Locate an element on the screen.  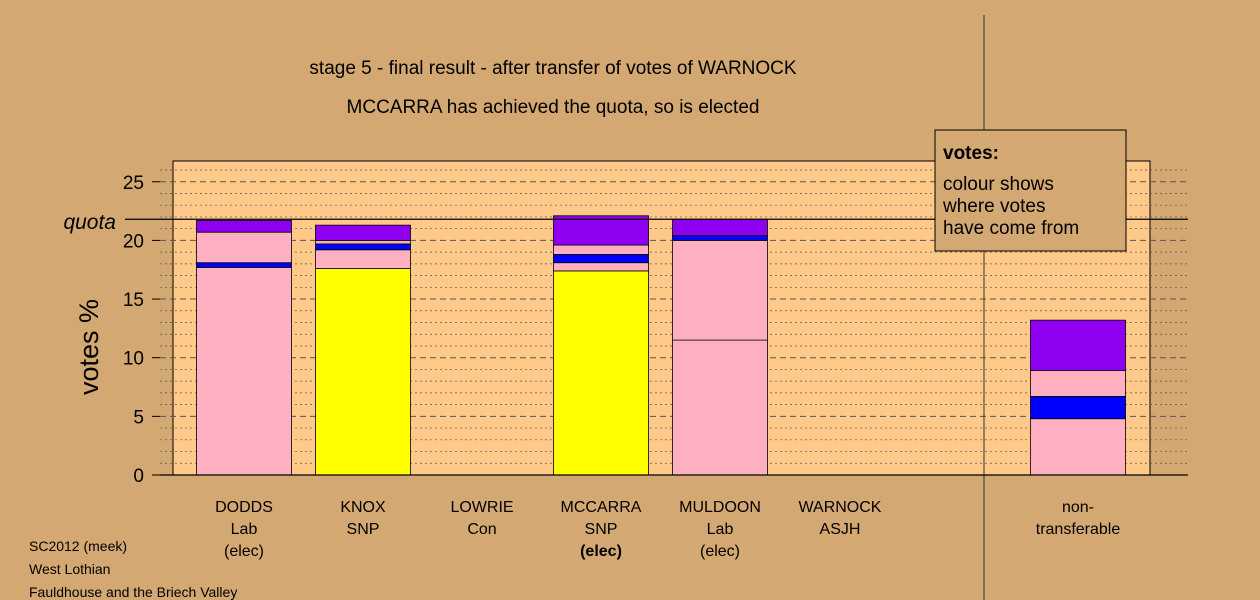
y-axis-label: votes % is located at coordinates (89, 347).